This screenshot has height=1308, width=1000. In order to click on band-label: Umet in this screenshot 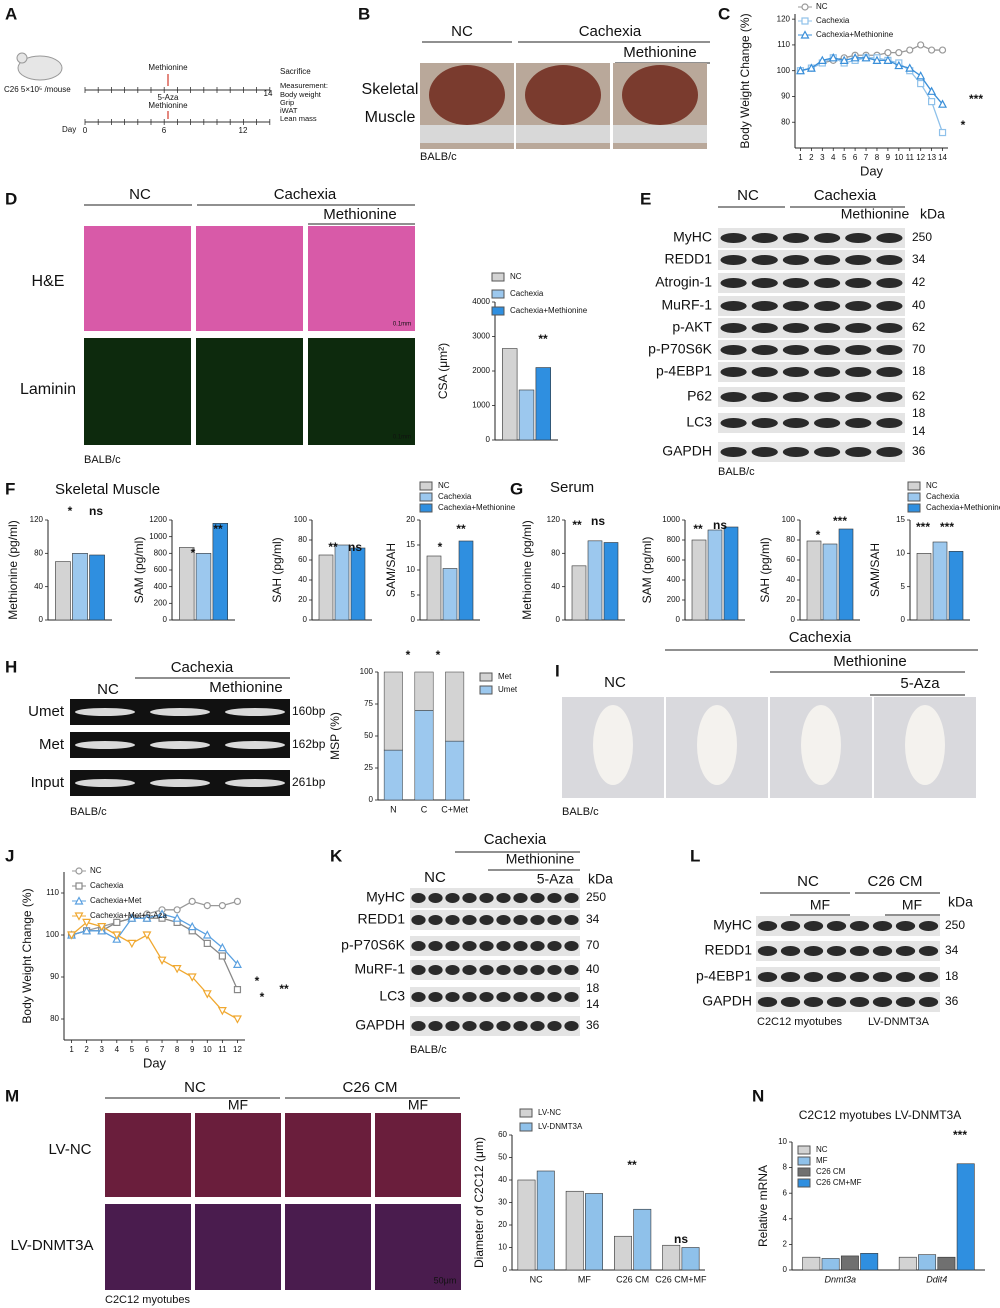, I will do `click(46, 711)`.